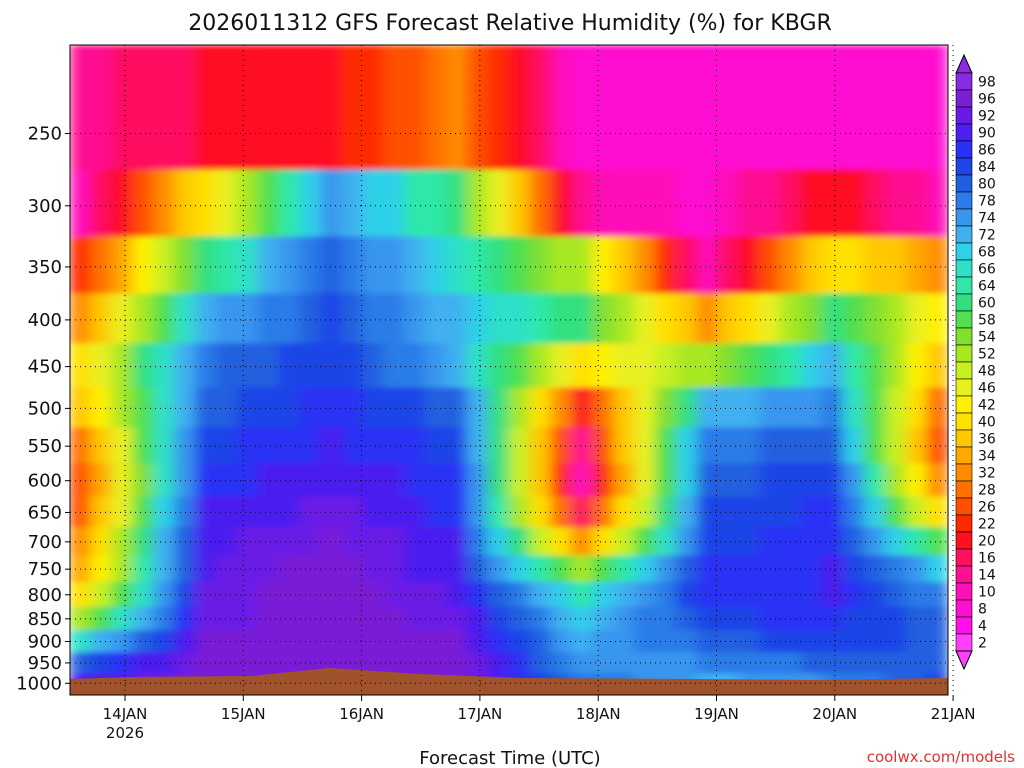 The image size is (1024, 768). Describe the element at coordinates (987, 440) in the screenshot. I see `colorbar-label: 36` at that location.